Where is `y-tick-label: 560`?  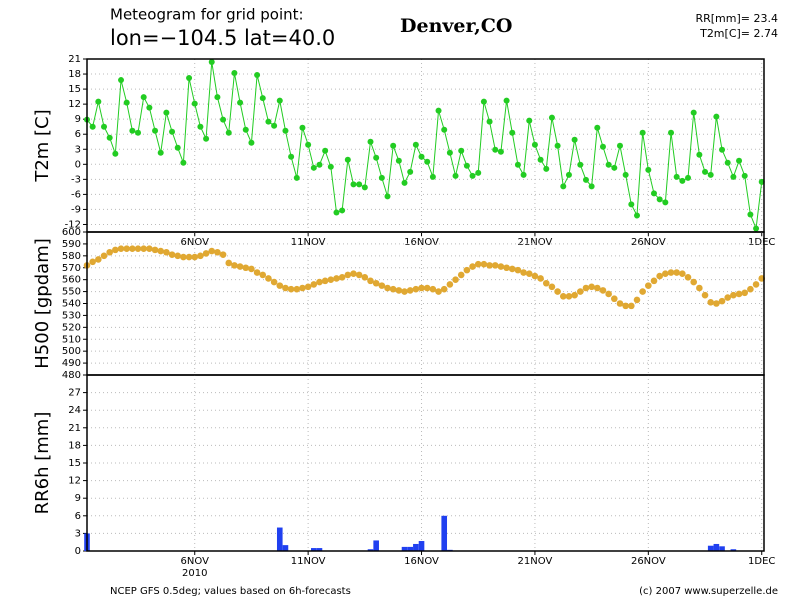 y-tick-label: 560 is located at coordinates (71, 280).